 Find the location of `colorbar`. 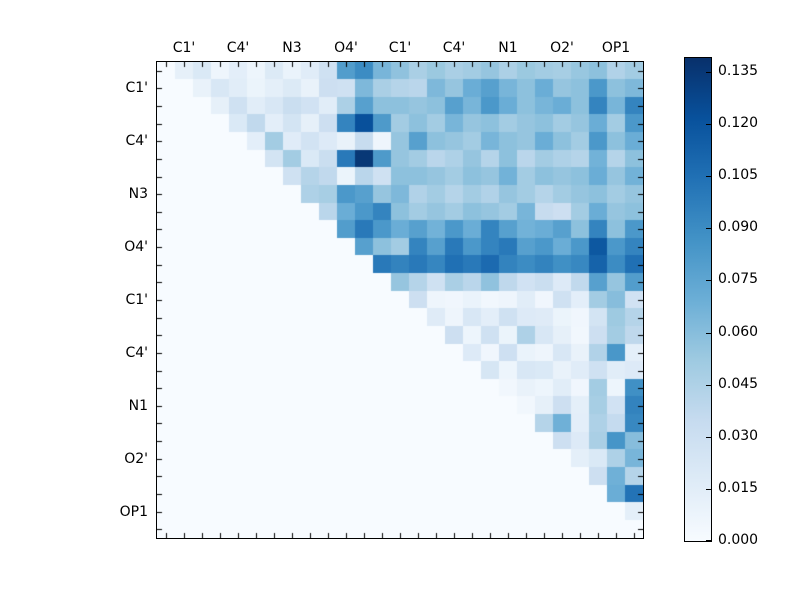

colorbar is located at coordinates (698, 299).